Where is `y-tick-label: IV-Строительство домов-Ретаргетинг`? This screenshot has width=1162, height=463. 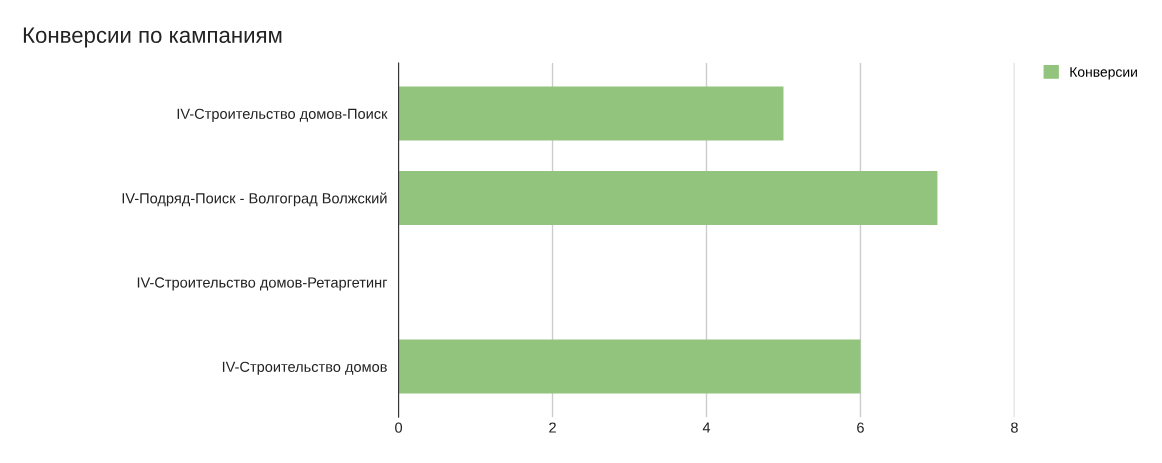 y-tick-label: IV-Строительство домов-Ретаргетинг is located at coordinates (262, 284).